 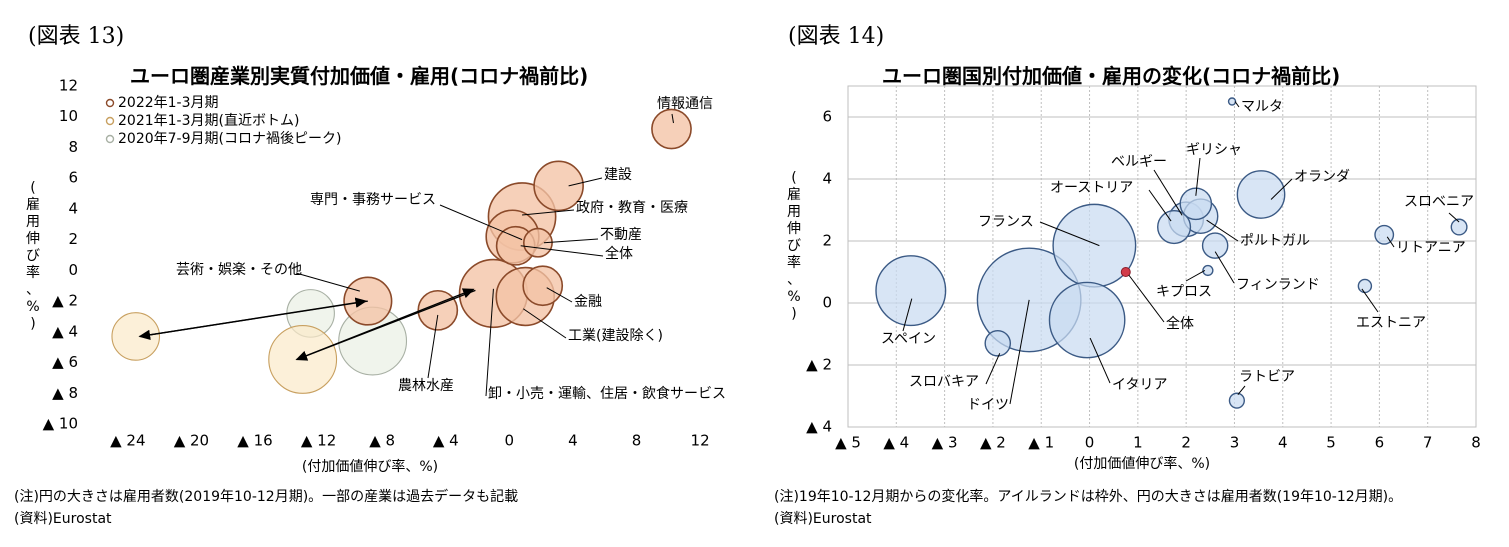 What do you see at coordinates (65, 393) in the screenshot?
I see `y-tick-label: ▲ 8` at bounding box center [65, 393].